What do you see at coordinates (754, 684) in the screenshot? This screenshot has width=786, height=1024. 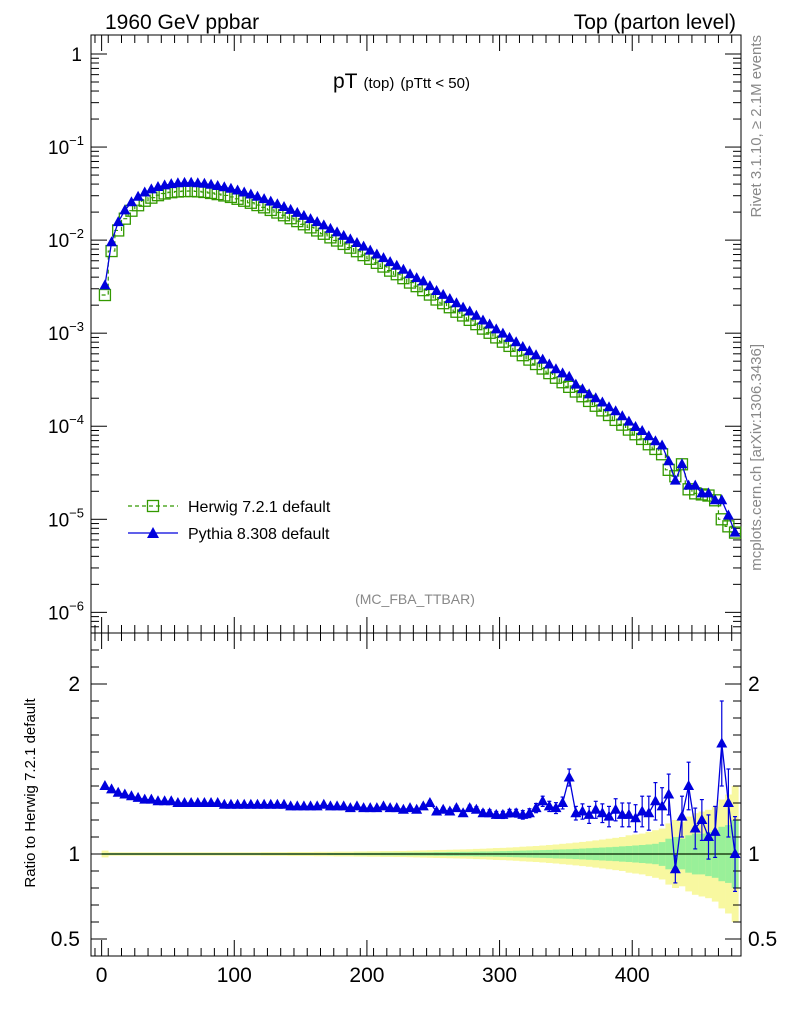 I see `ratio-y-tick-label-right: 2` at bounding box center [754, 684].